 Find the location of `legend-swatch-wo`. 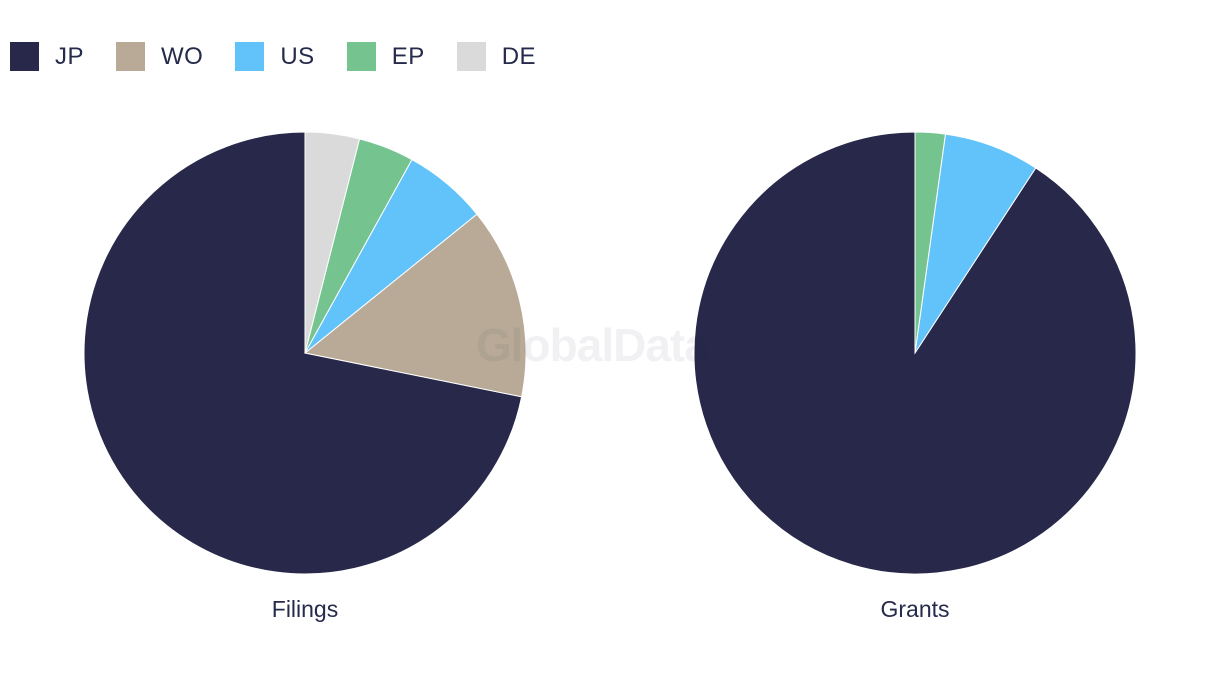

legend-swatch-wo is located at coordinates (131, 56).